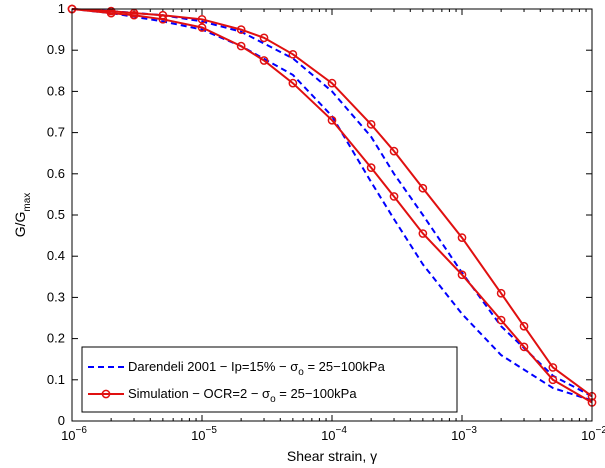 This screenshot has height=468, width=605. Describe the element at coordinates (342, 430) in the screenshot. I see `x-tick-label-exponent: −4` at that location.